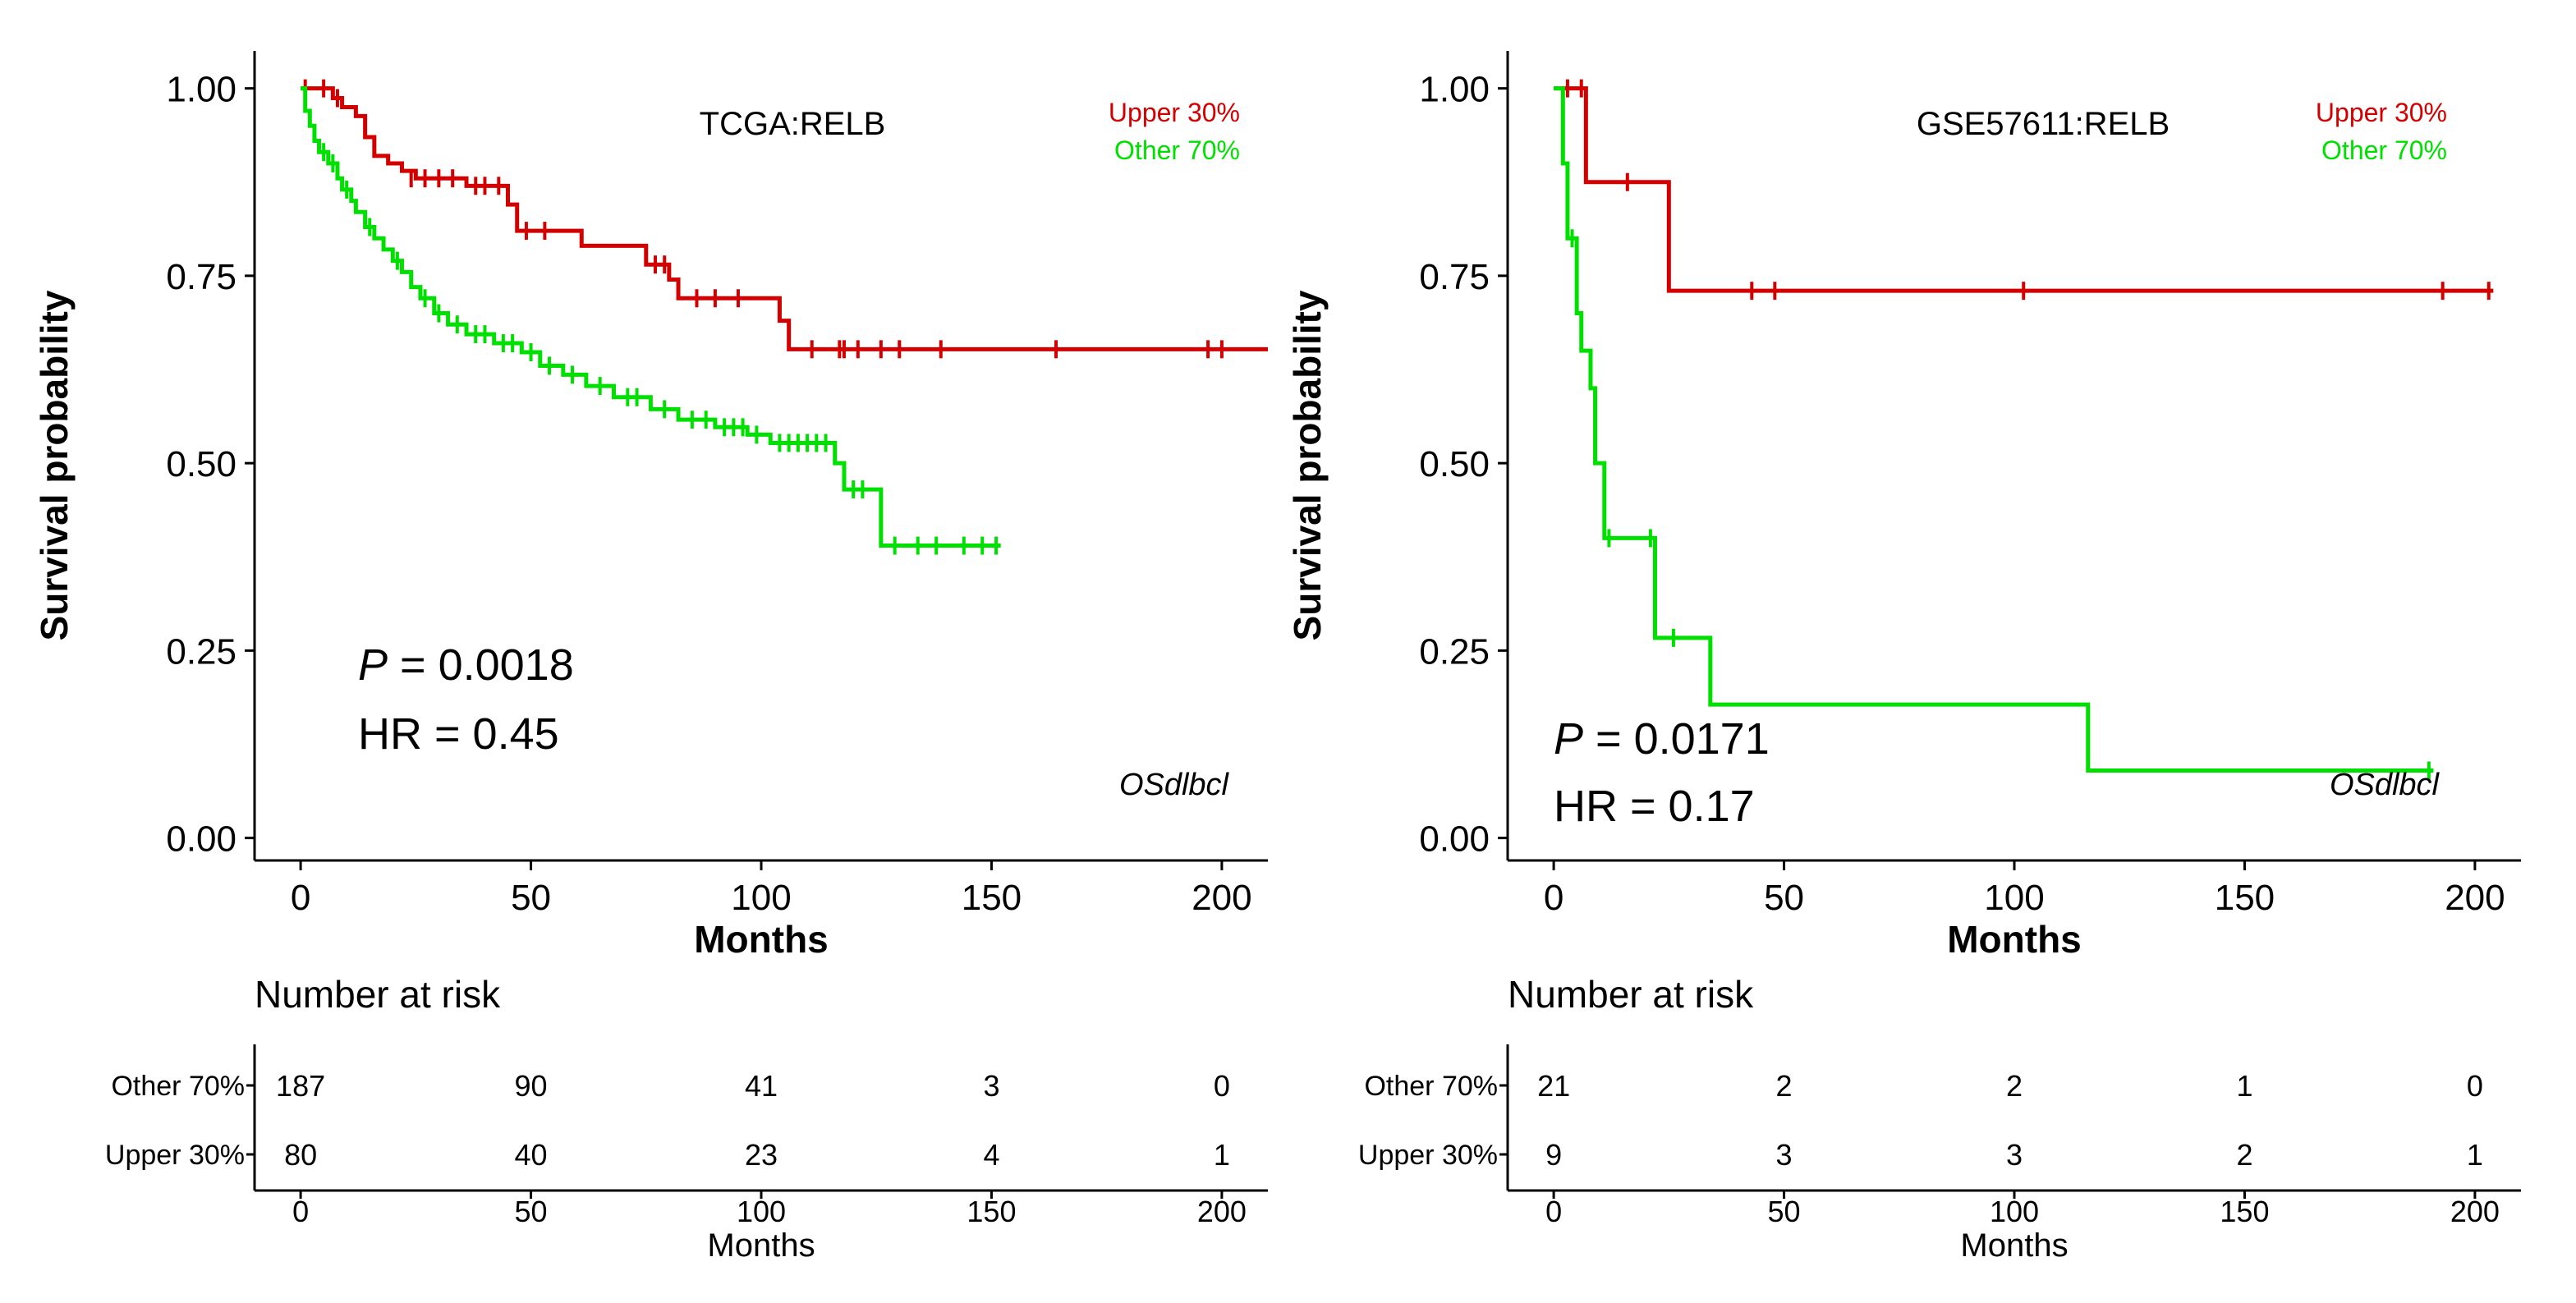 The width and height of the screenshot is (2576, 1303). I want to click on risk-count: 41, so click(761, 1086).